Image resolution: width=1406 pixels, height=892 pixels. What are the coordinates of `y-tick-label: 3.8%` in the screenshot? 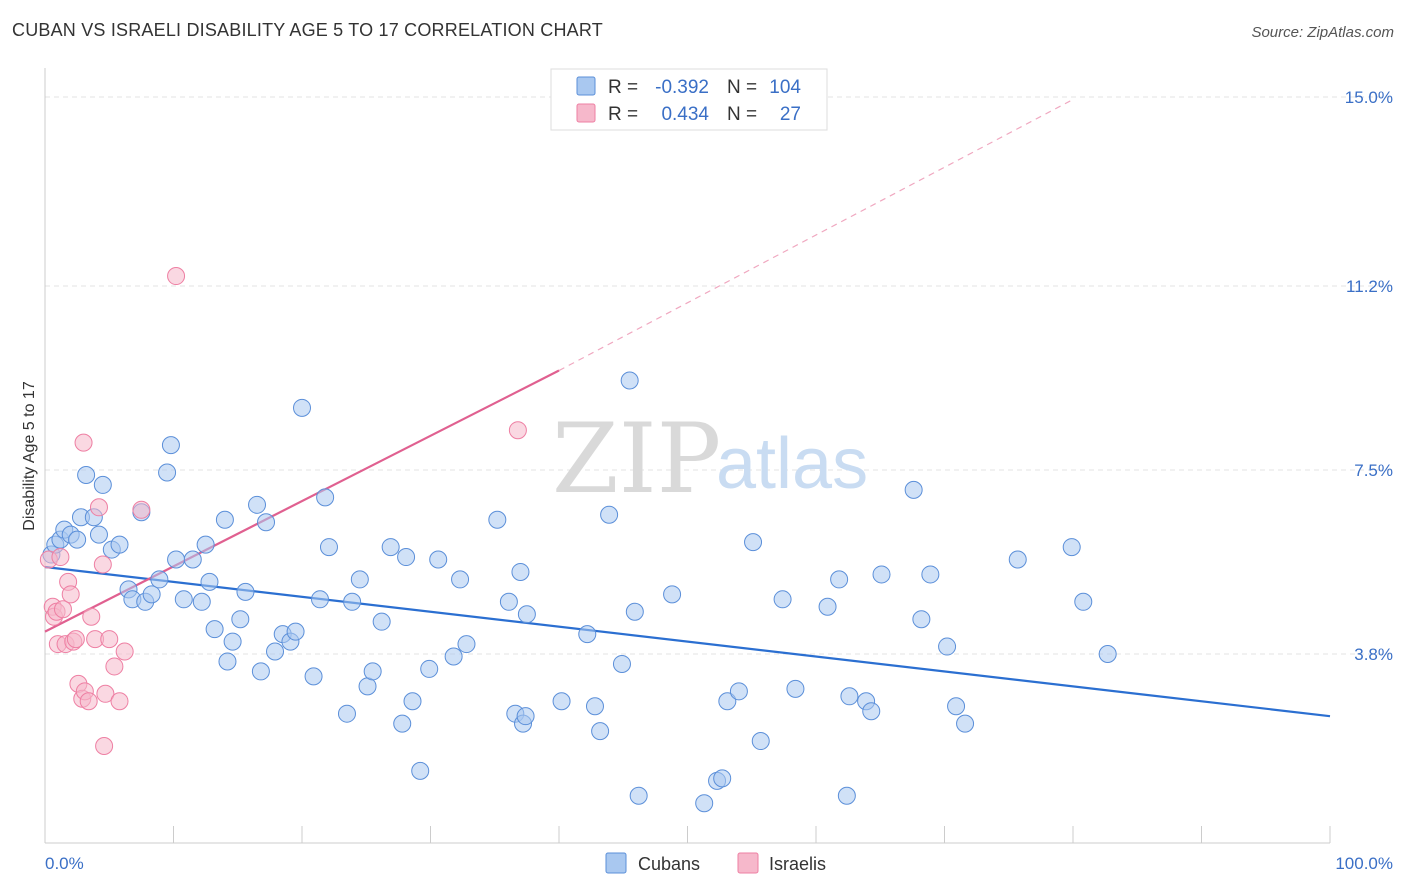 It's located at (1373, 654).